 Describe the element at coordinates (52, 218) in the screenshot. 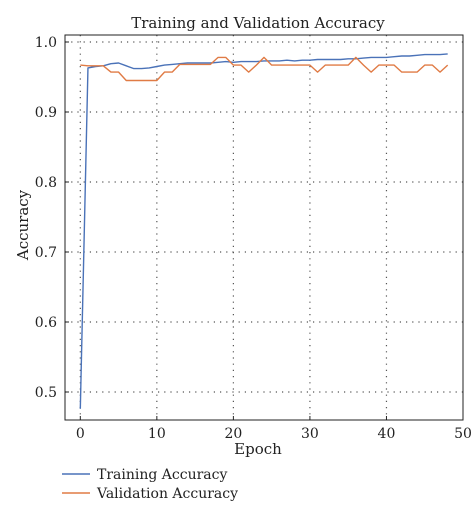

I see `y-axis-ticks: 0.5 0.6 0.7 0.8 0.9 1.0` at that location.